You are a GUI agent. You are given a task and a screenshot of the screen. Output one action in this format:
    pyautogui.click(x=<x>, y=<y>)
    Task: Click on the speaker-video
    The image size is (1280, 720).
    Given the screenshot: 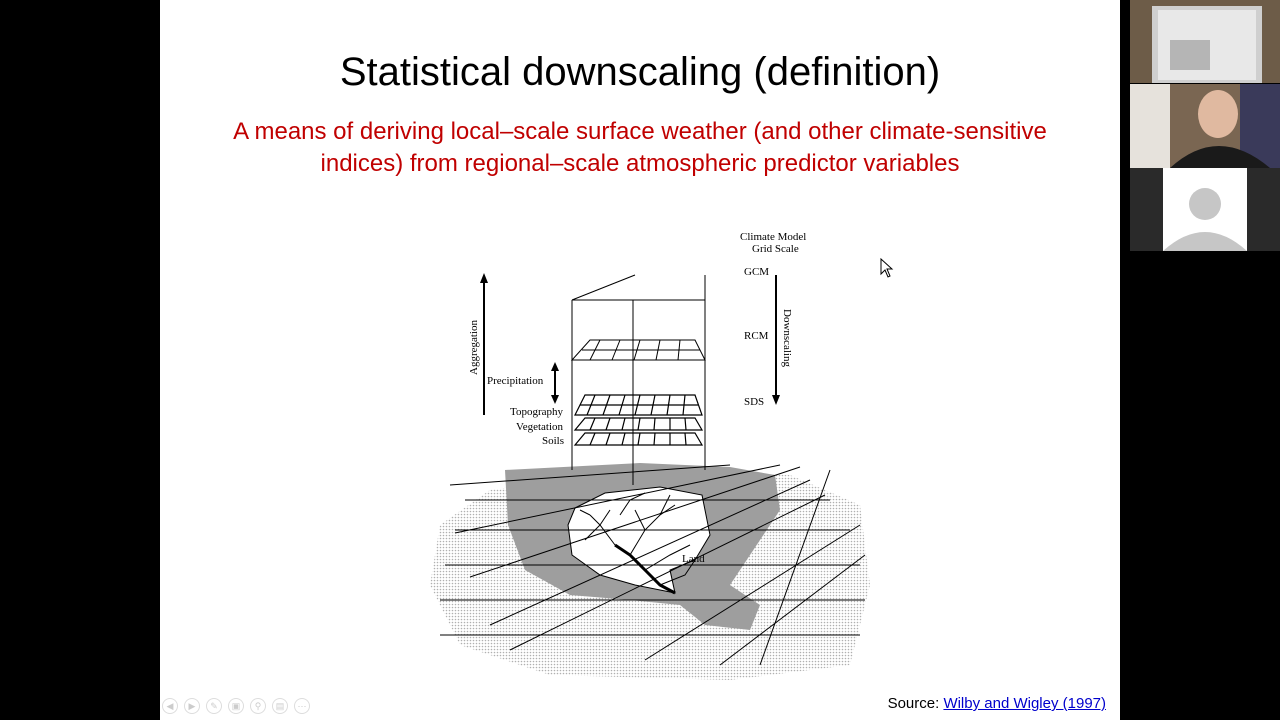 What is the action you would take?
    pyautogui.click(x=1205, y=126)
    